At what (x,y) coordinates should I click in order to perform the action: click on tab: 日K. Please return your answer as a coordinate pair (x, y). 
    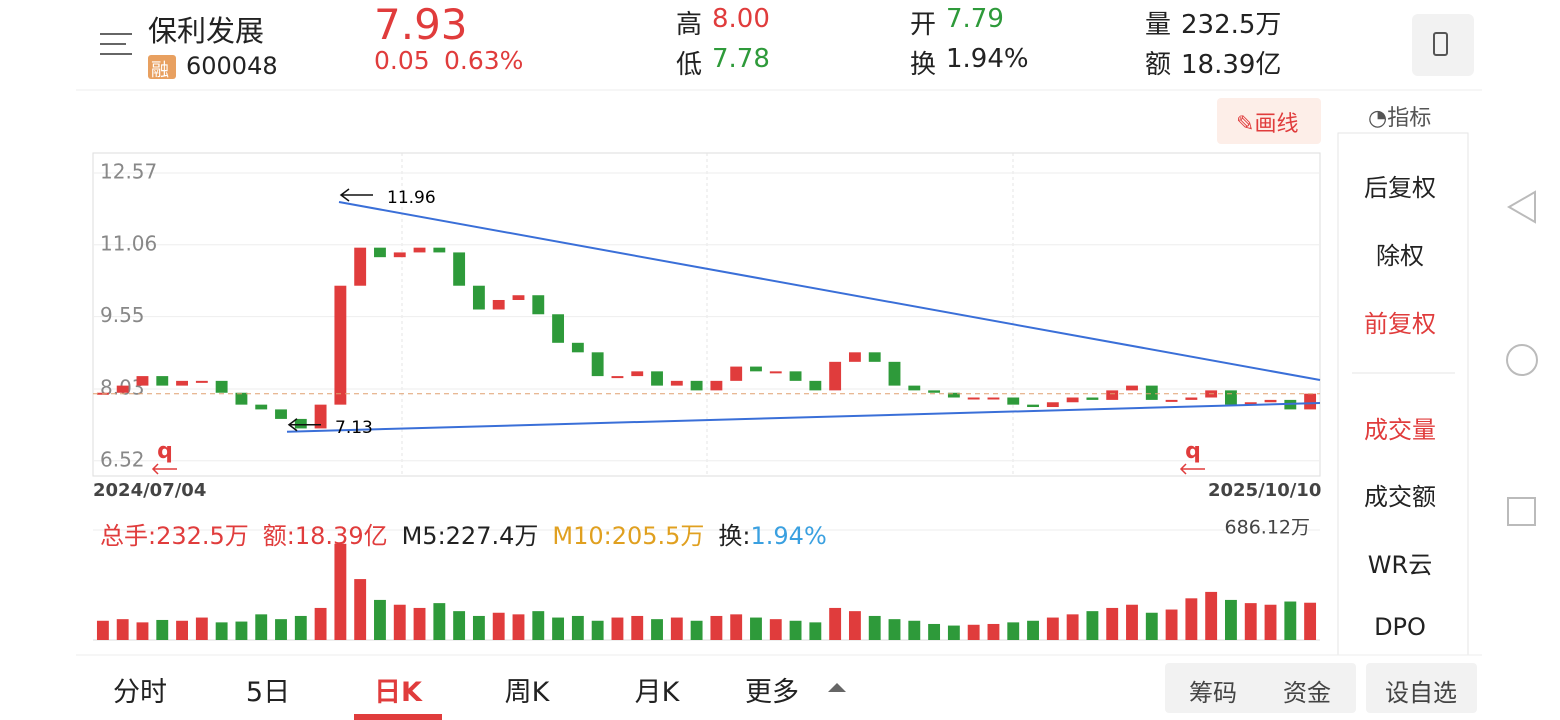
    Looking at the image, I should click on (398, 692).